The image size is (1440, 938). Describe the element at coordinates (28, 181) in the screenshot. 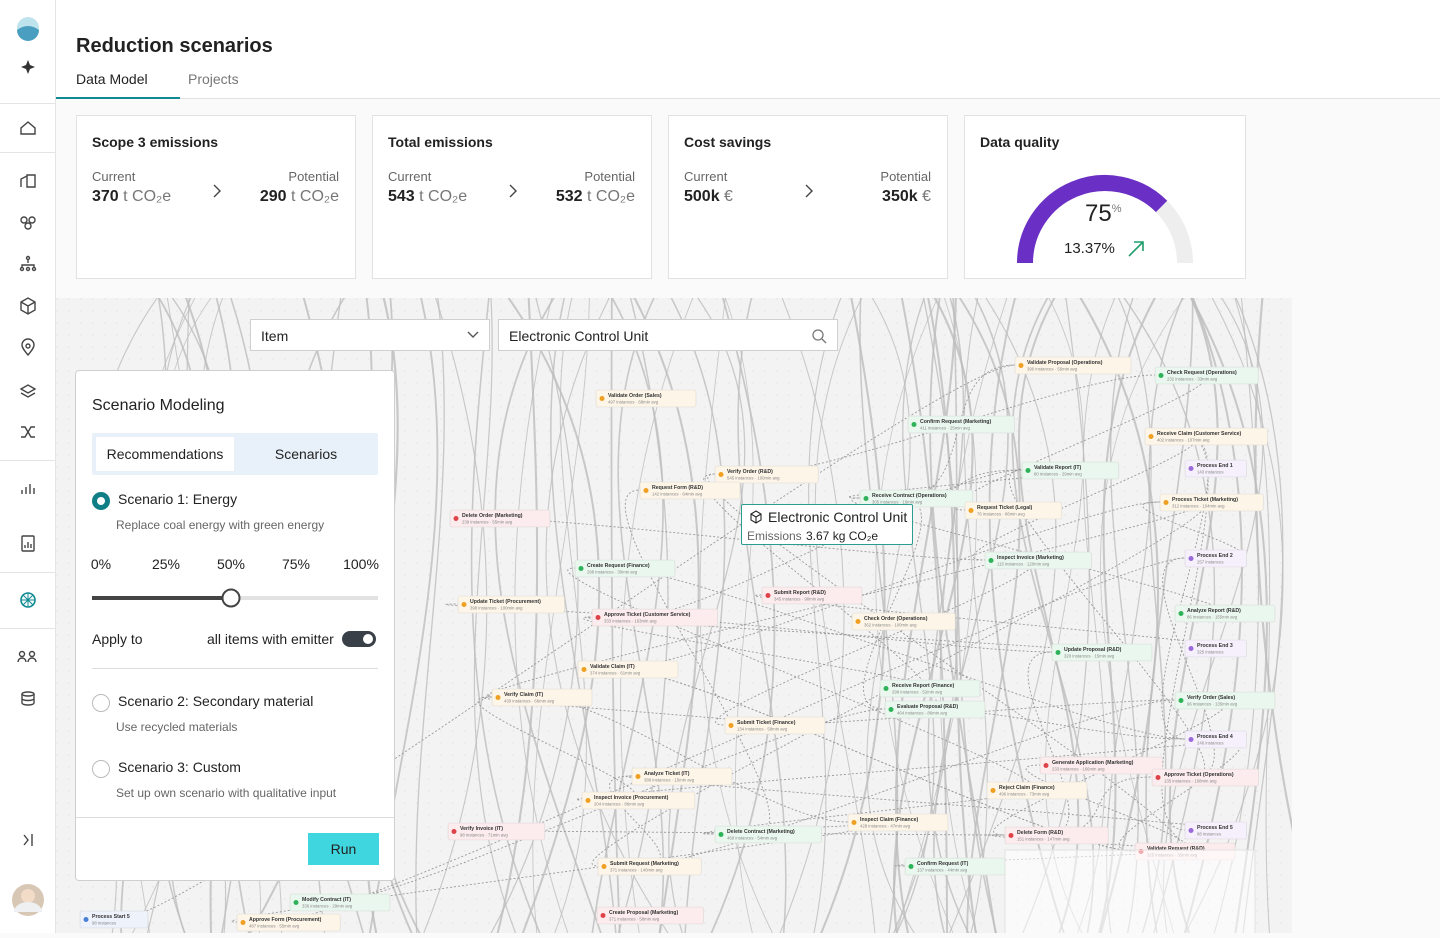

I see `buildings-icon` at that location.